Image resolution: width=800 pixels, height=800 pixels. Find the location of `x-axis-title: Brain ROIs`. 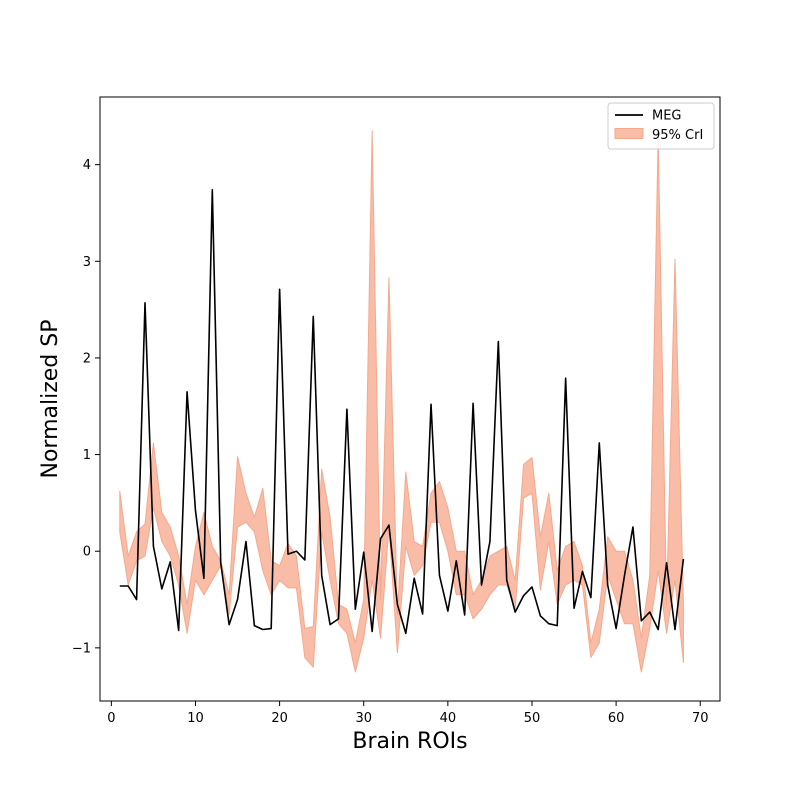

x-axis-title: Brain ROIs is located at coordinates (409, 741).